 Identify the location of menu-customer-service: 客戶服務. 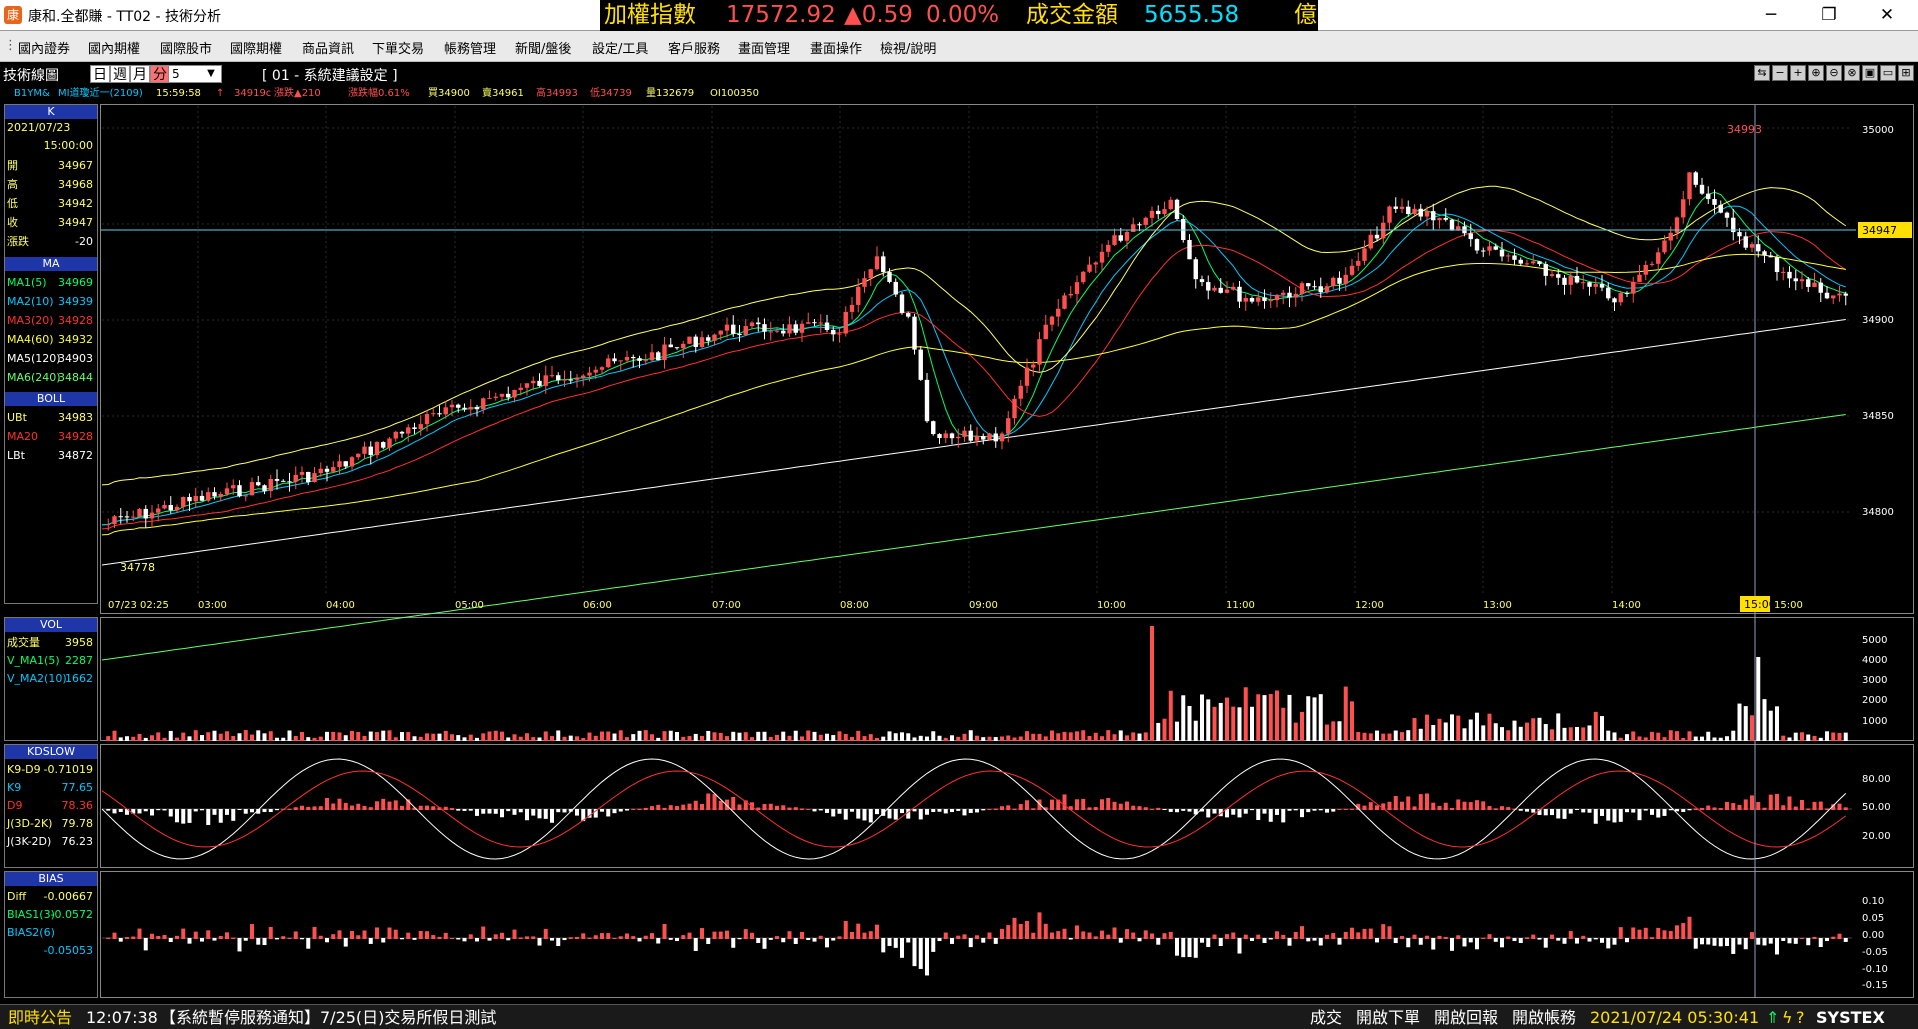
(694, 49).